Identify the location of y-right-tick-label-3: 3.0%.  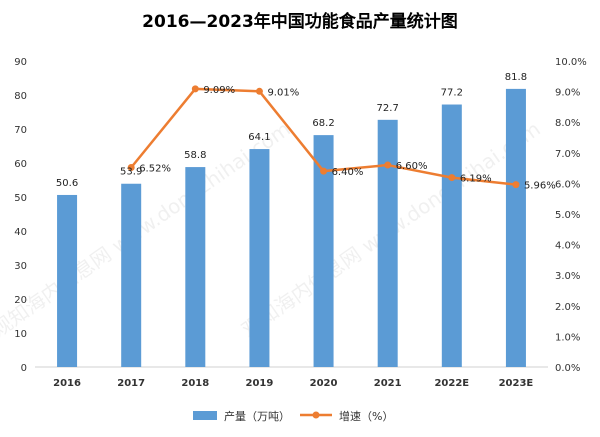
(567, 276).